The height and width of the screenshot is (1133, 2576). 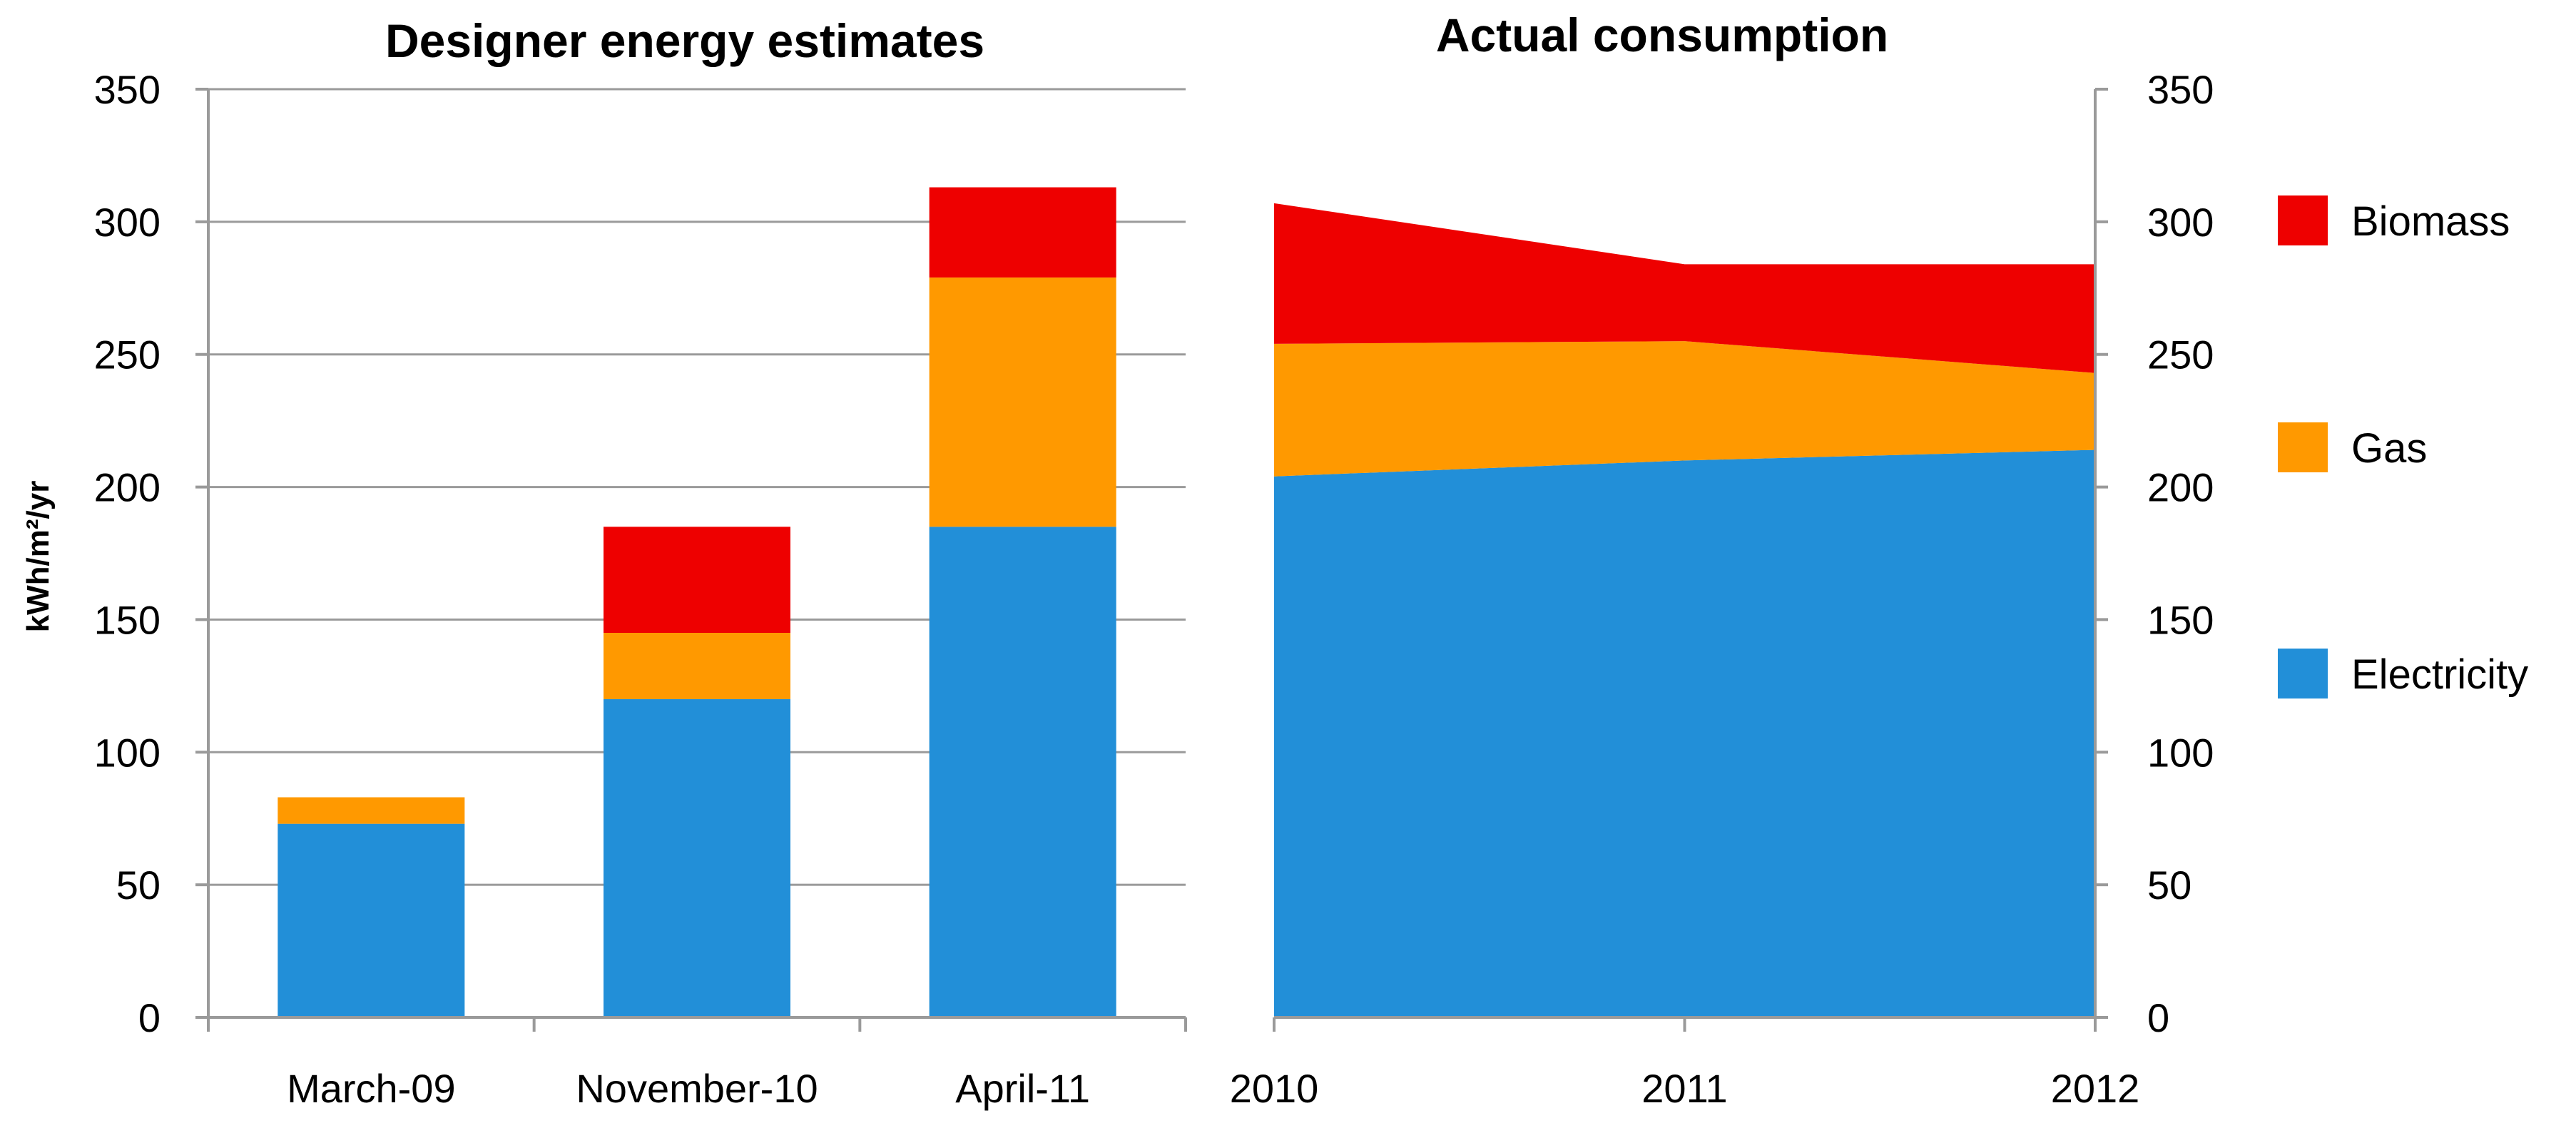 What do you see at coordinates (697, 1088) in the screenshot?
I see `x-tick-november-10: November-10` at bounding box center [697, 1088].